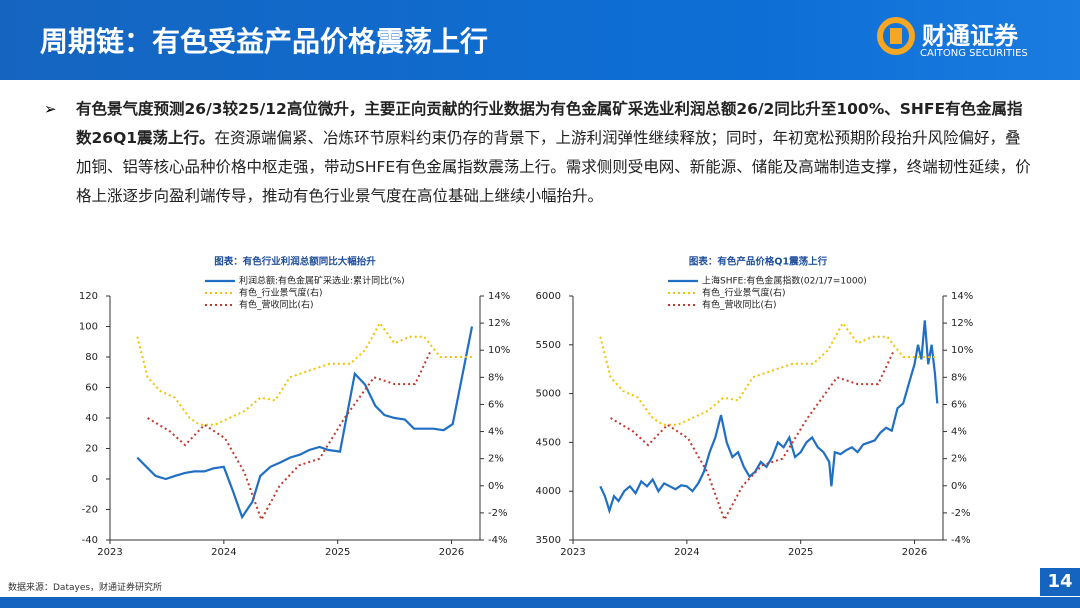 The height and width of the screenshot is (608, 1080). Describe the element at coordinates (758, 262) in the screenshot. I see `chart-title: 图表：有色产品价格Q1震荡上行` at that location.